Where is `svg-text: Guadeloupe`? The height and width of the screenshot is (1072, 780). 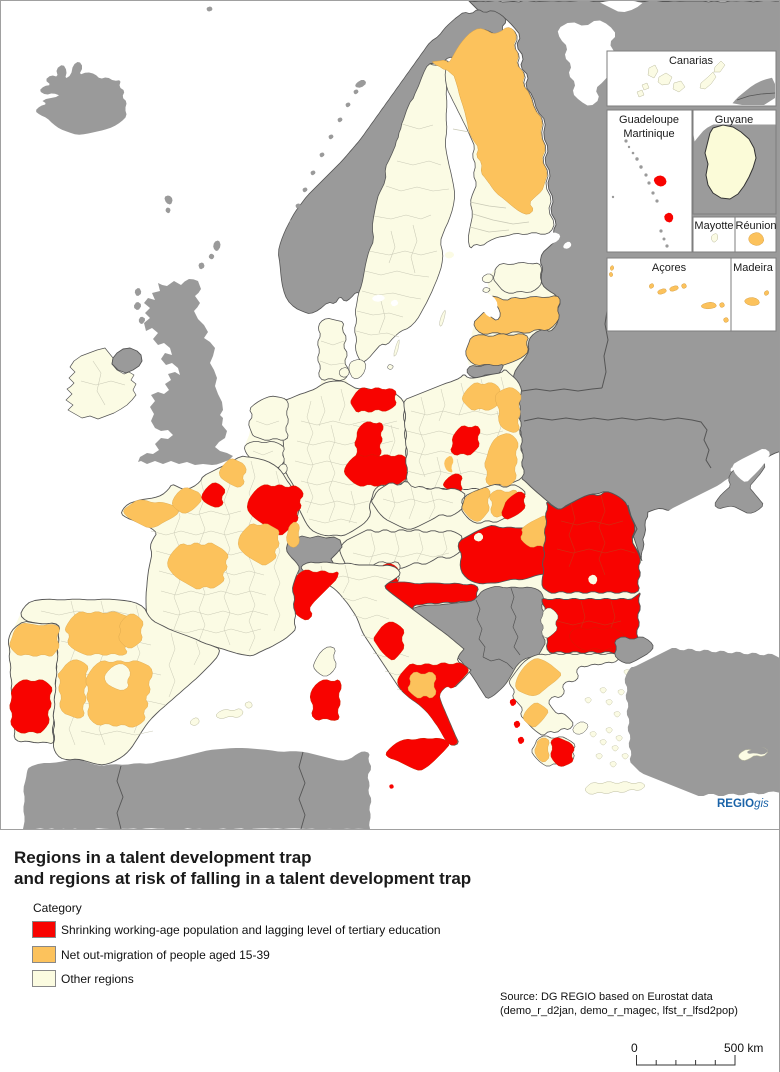
svg-text: Guadeloupe is located at coordinates (649, 120).